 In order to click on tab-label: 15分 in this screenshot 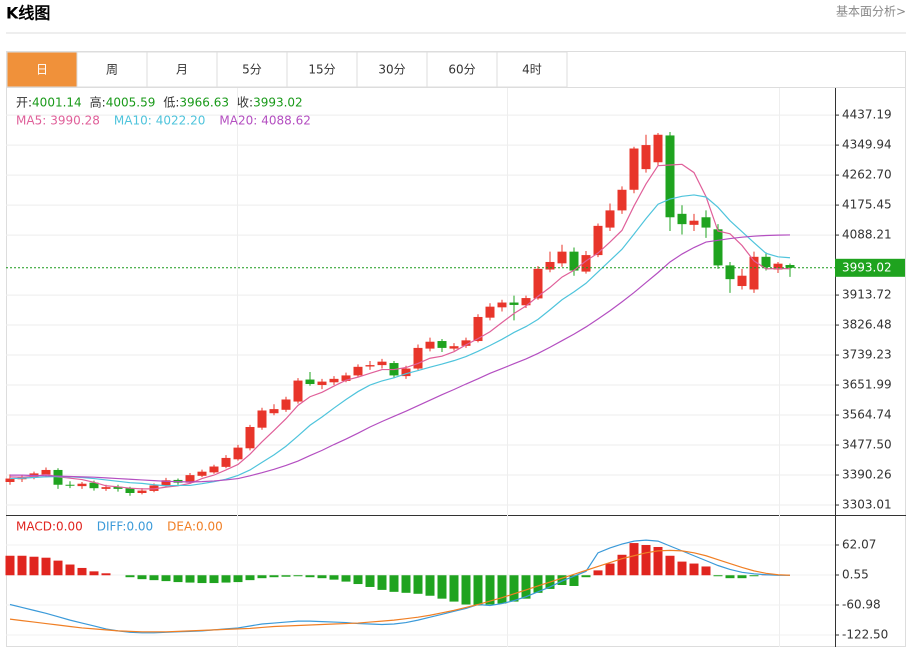, I will do `click(321, 70)`.